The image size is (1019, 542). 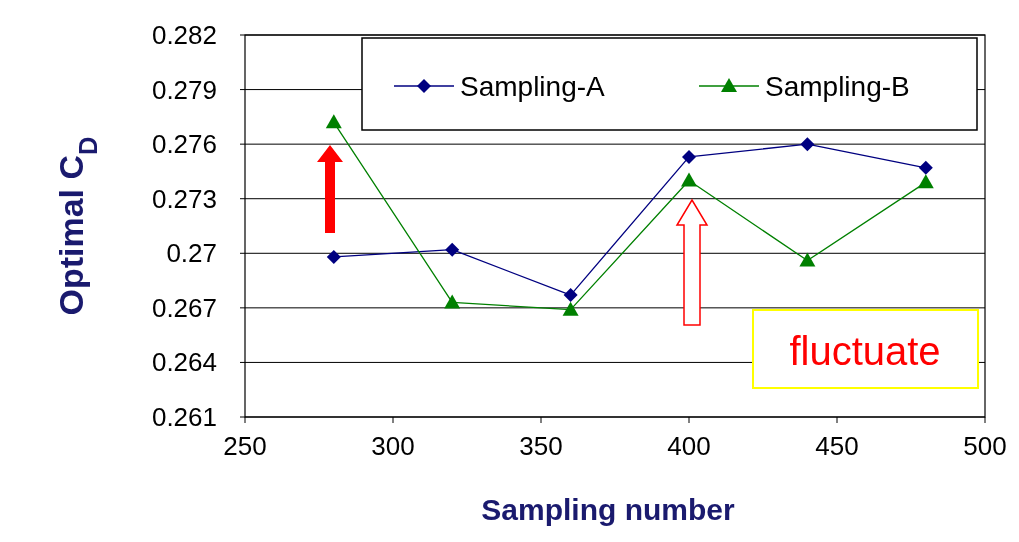 What do you see at coordinates (184, 35) in the screenshot?
I see `y-tick-label: 0.282` at bounding box center [184, 35].